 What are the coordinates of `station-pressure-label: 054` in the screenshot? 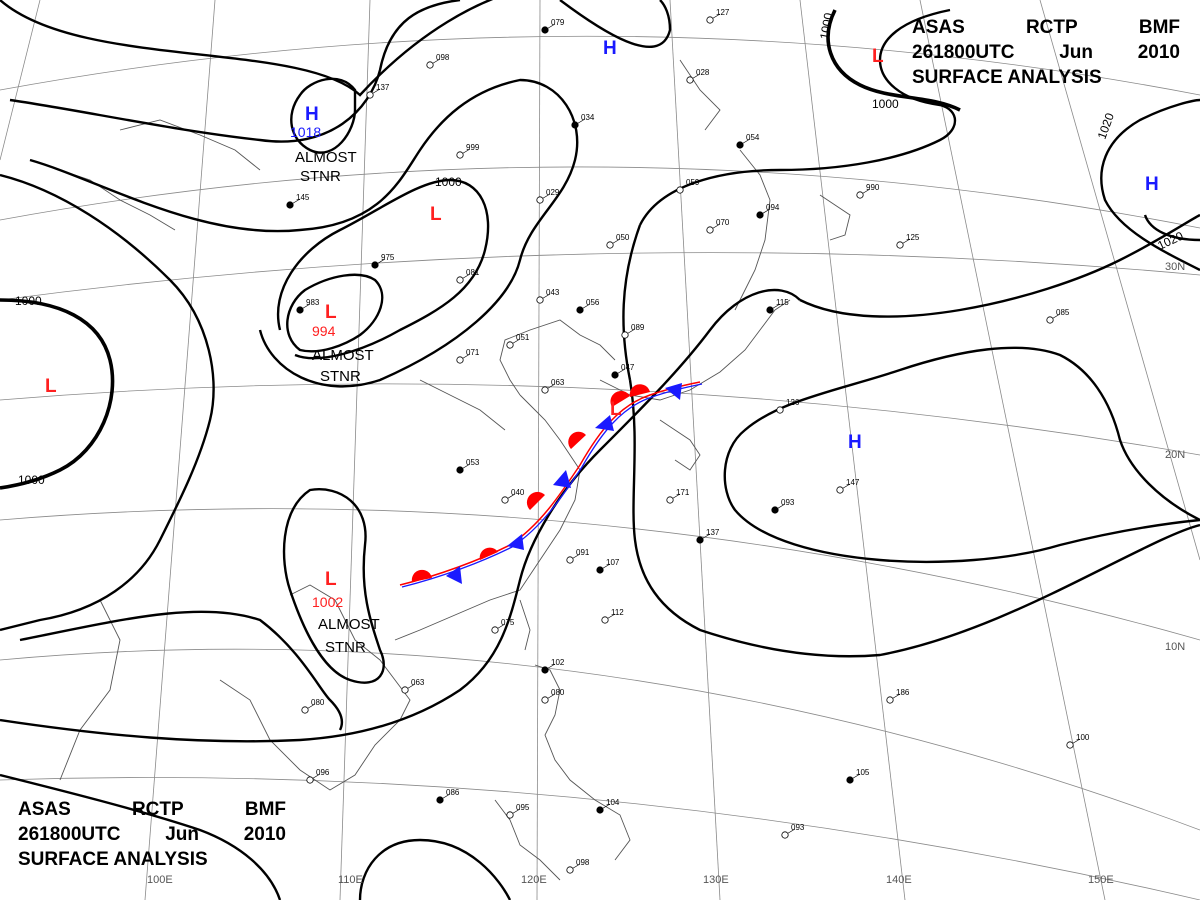 It's located at (753, 137).